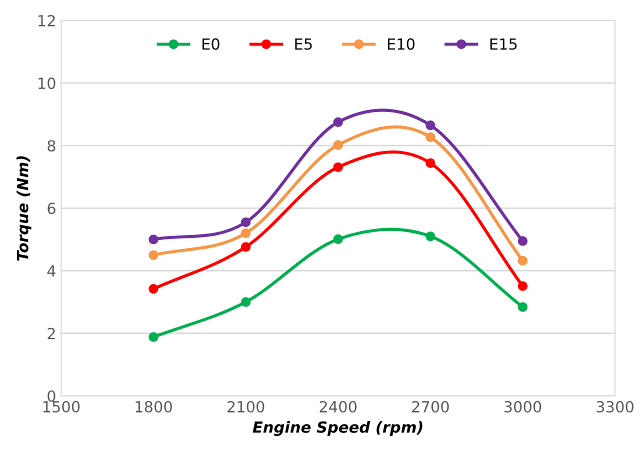  I want to click on x-tick-label: 2400, so click(338, 406).